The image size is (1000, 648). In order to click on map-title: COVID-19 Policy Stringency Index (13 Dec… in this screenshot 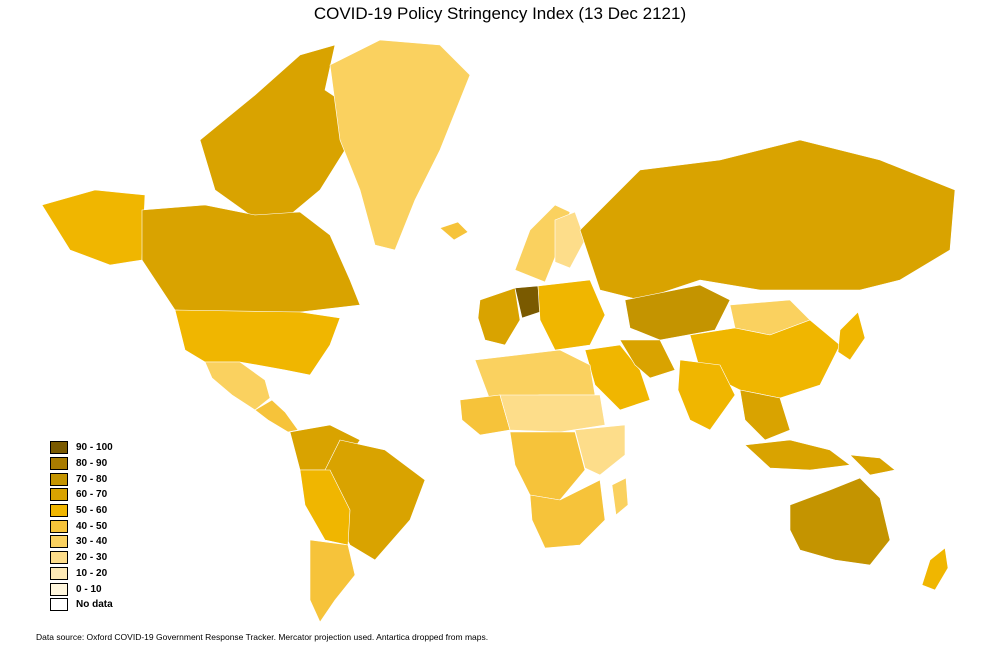, I will do `click(500, 13)`.